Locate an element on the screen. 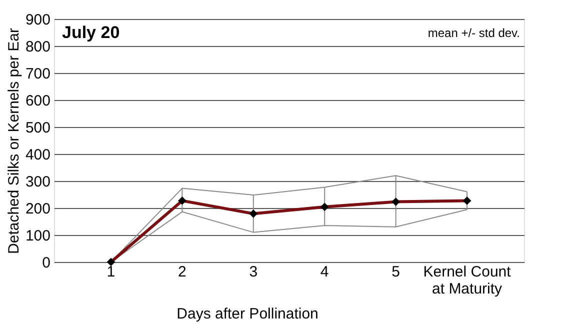  x-axis-title: Days after Pollination is located at coordinates (247, 314).